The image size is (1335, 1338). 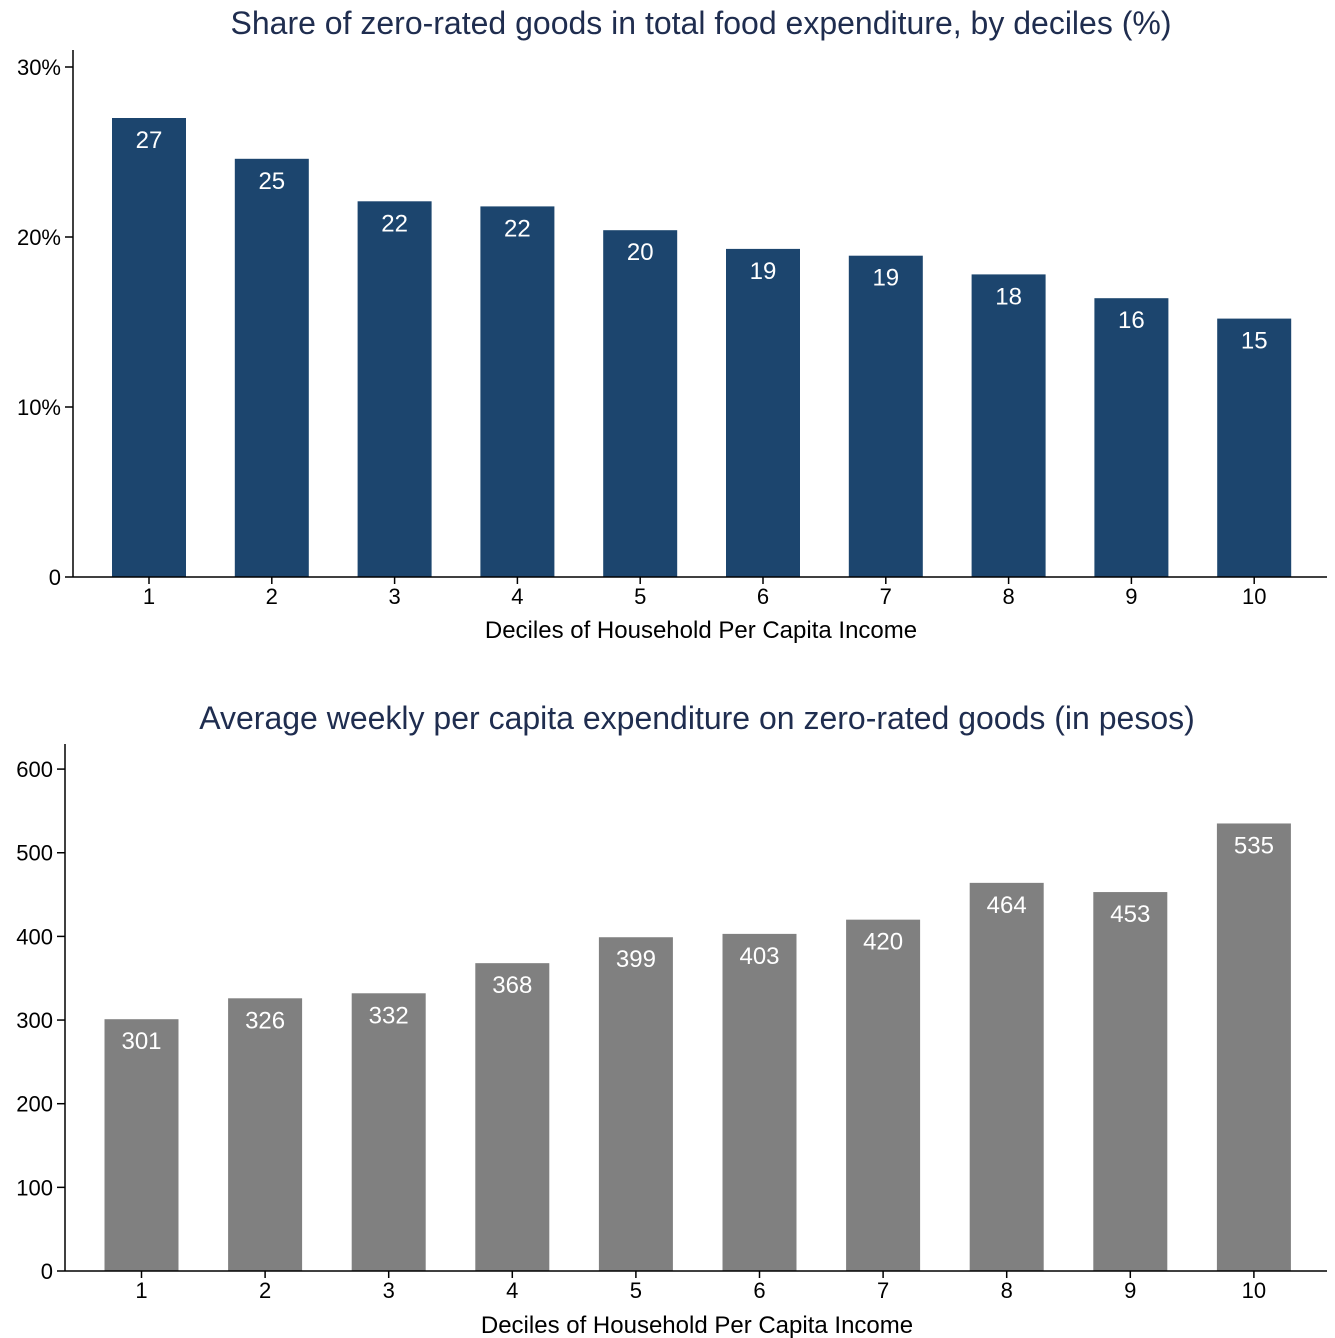 What do you see at coordinates (47, 1271) in the screenshot?
I see `expenditure-chart-y-tick-label: 0` at bounding box center [47, 1271].